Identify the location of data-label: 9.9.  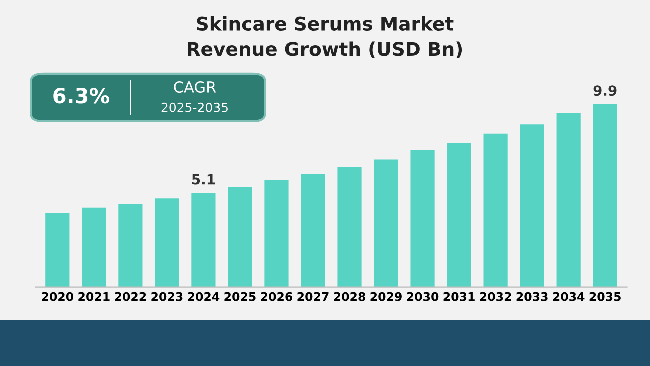
(605, 91).